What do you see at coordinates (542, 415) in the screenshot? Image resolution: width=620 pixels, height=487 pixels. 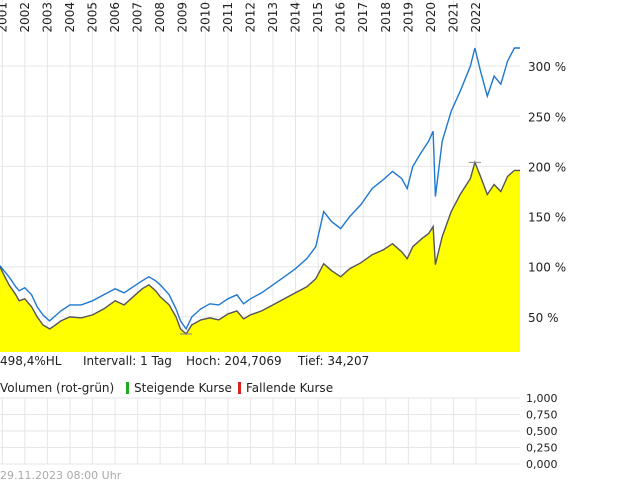 I see `volume-y-tick-label: 0,750` at bounding box center [542, 415].